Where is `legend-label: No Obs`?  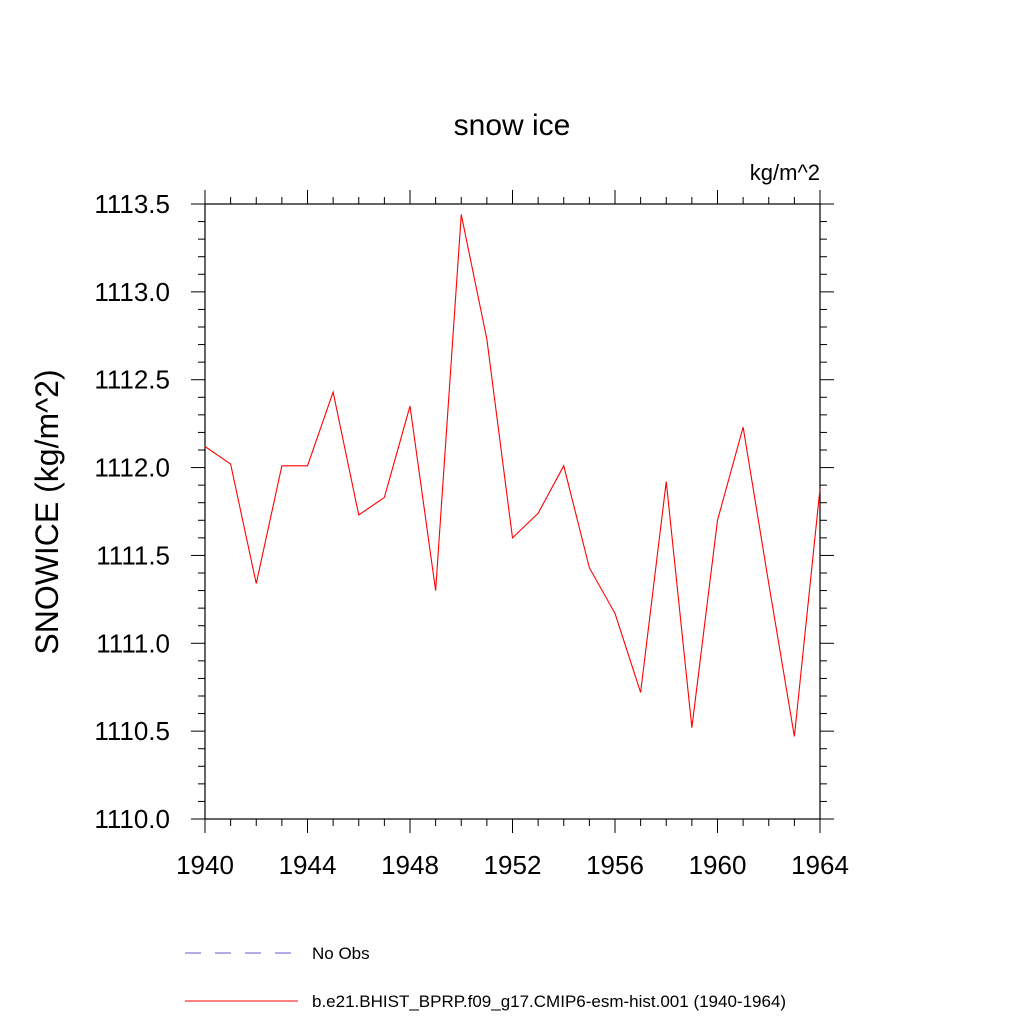 legend-label: No Obs is located at coordinates (341, 953).